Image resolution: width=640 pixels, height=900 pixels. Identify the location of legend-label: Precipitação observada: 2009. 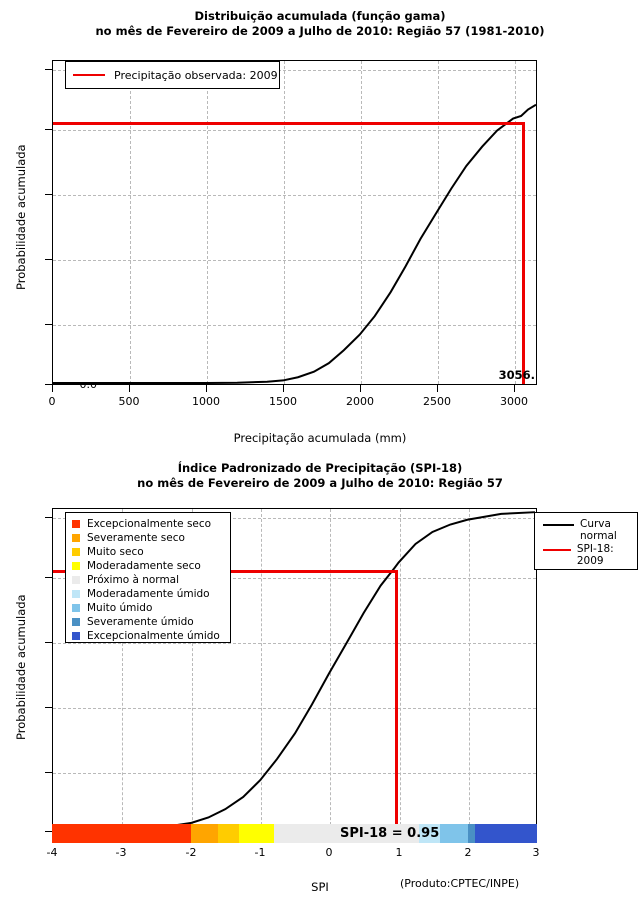
(196, 75).